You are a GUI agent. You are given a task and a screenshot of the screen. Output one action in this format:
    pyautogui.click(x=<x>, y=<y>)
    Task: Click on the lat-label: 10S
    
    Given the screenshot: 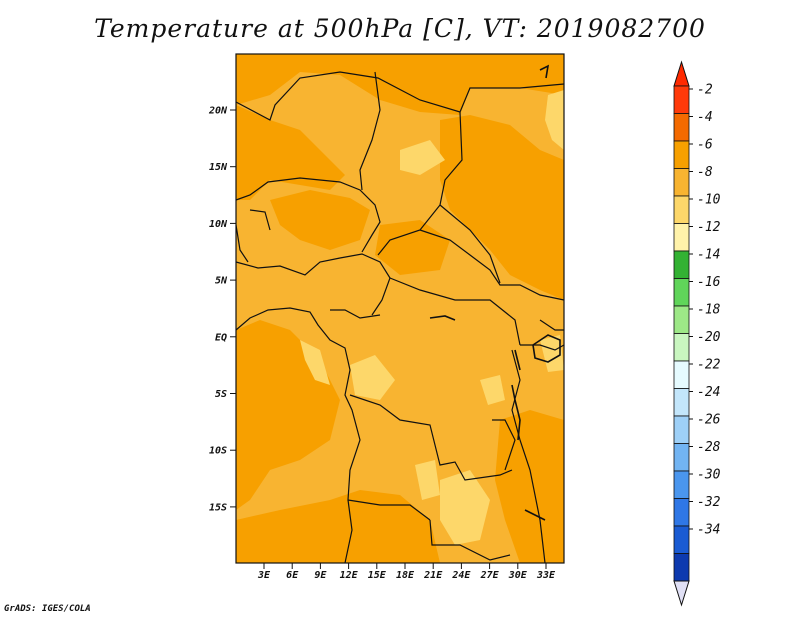 What is the action you would take?
    pyautogui.click(x=218, y=451)
    